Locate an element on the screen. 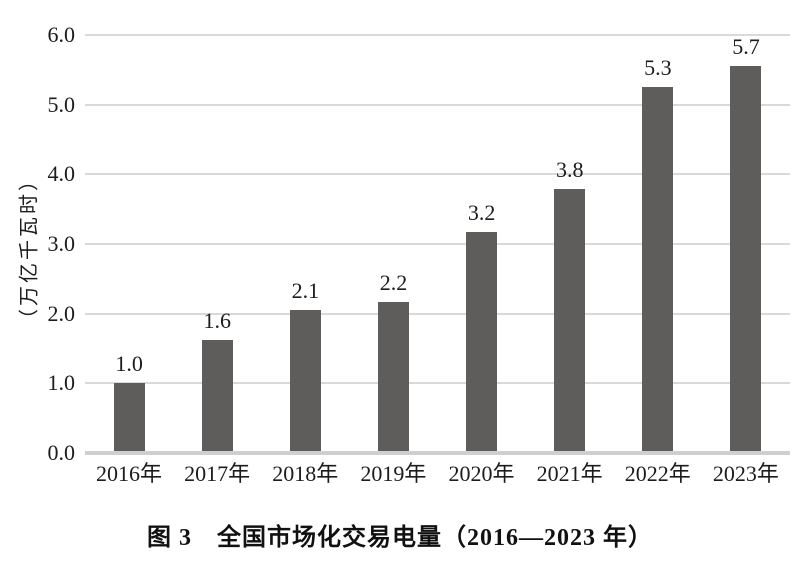 This screenshot has height=570, width=800. y-tick-label: 3.0 is located at coordinates (61, 243).